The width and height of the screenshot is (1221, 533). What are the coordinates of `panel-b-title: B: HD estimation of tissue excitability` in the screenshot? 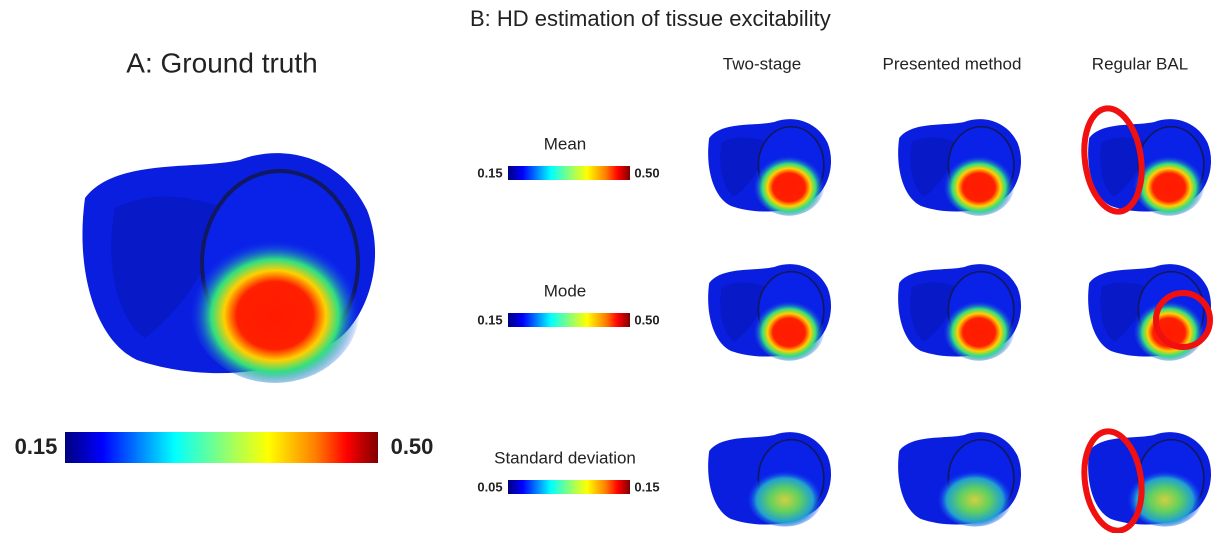 It's located at (650, 18).